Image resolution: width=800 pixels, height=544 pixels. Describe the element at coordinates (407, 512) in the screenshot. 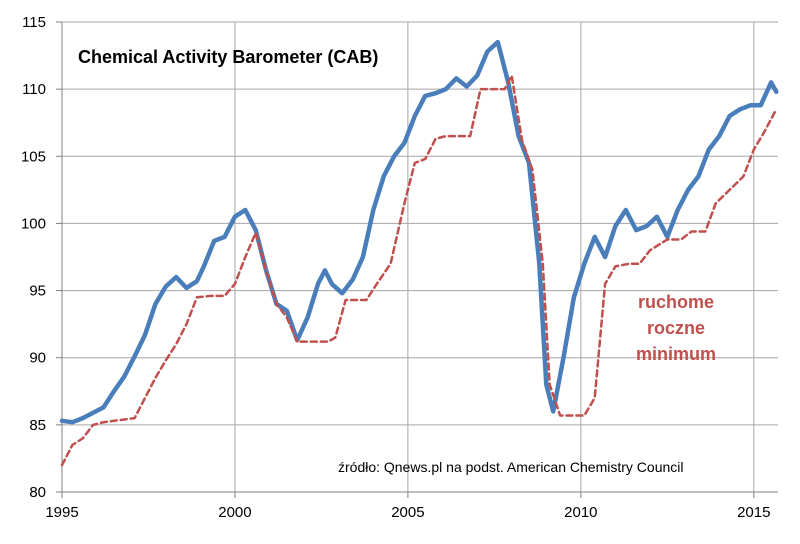

I see `x-tick-label: 2005` at that location.